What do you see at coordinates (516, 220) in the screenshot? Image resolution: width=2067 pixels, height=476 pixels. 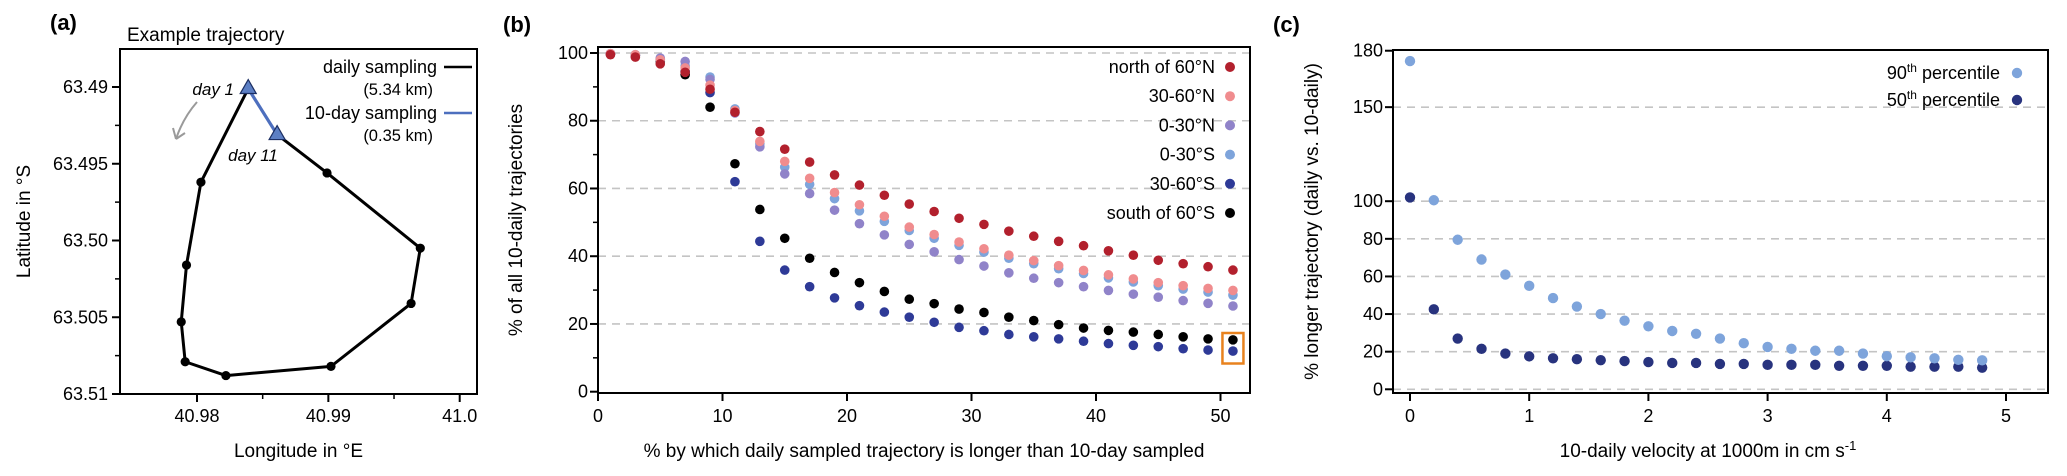 I see `panel-b-yaxis-label: % of all 10-daily trajectories` at bounding box center [516, 220].